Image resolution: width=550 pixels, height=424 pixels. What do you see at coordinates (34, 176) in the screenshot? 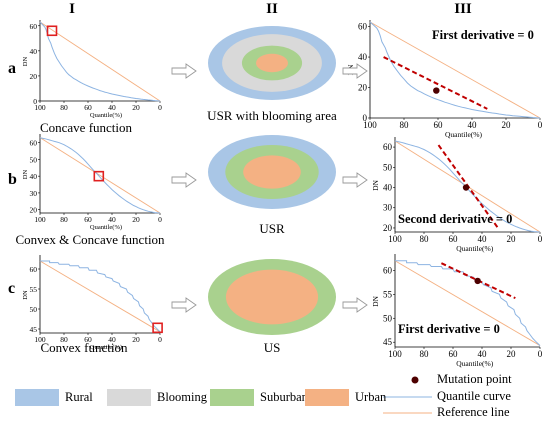
I see `row-b-left-y-tick-label: 40` at bounding box center [34, 176].